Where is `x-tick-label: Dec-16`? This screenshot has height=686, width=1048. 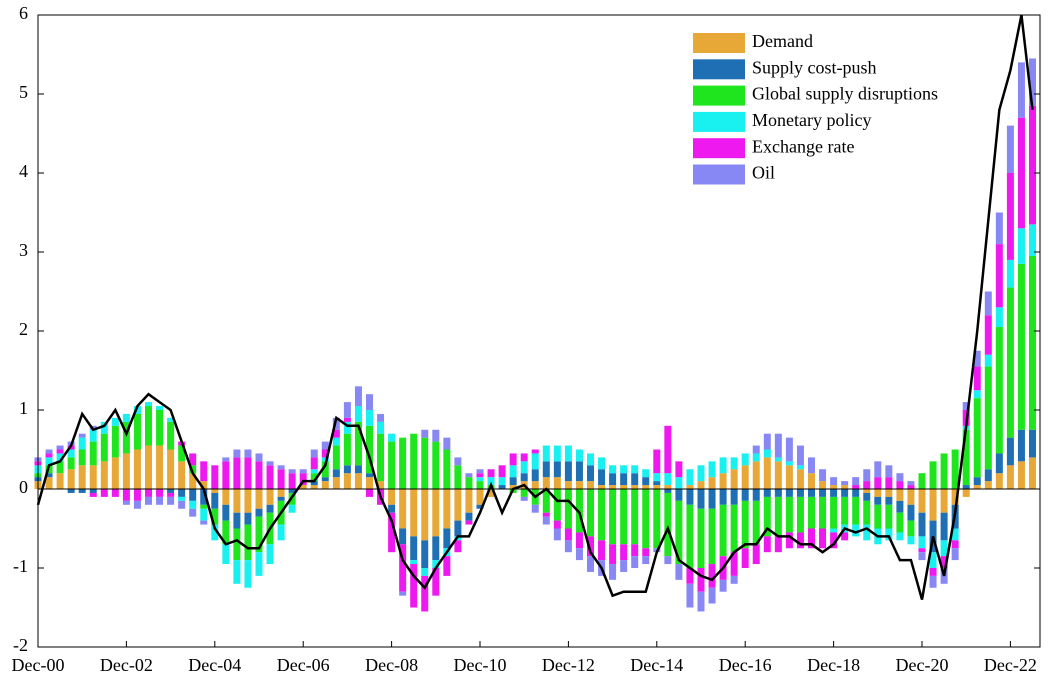
x-tick-label: Dec-16 is located at coordinates (745, 665).